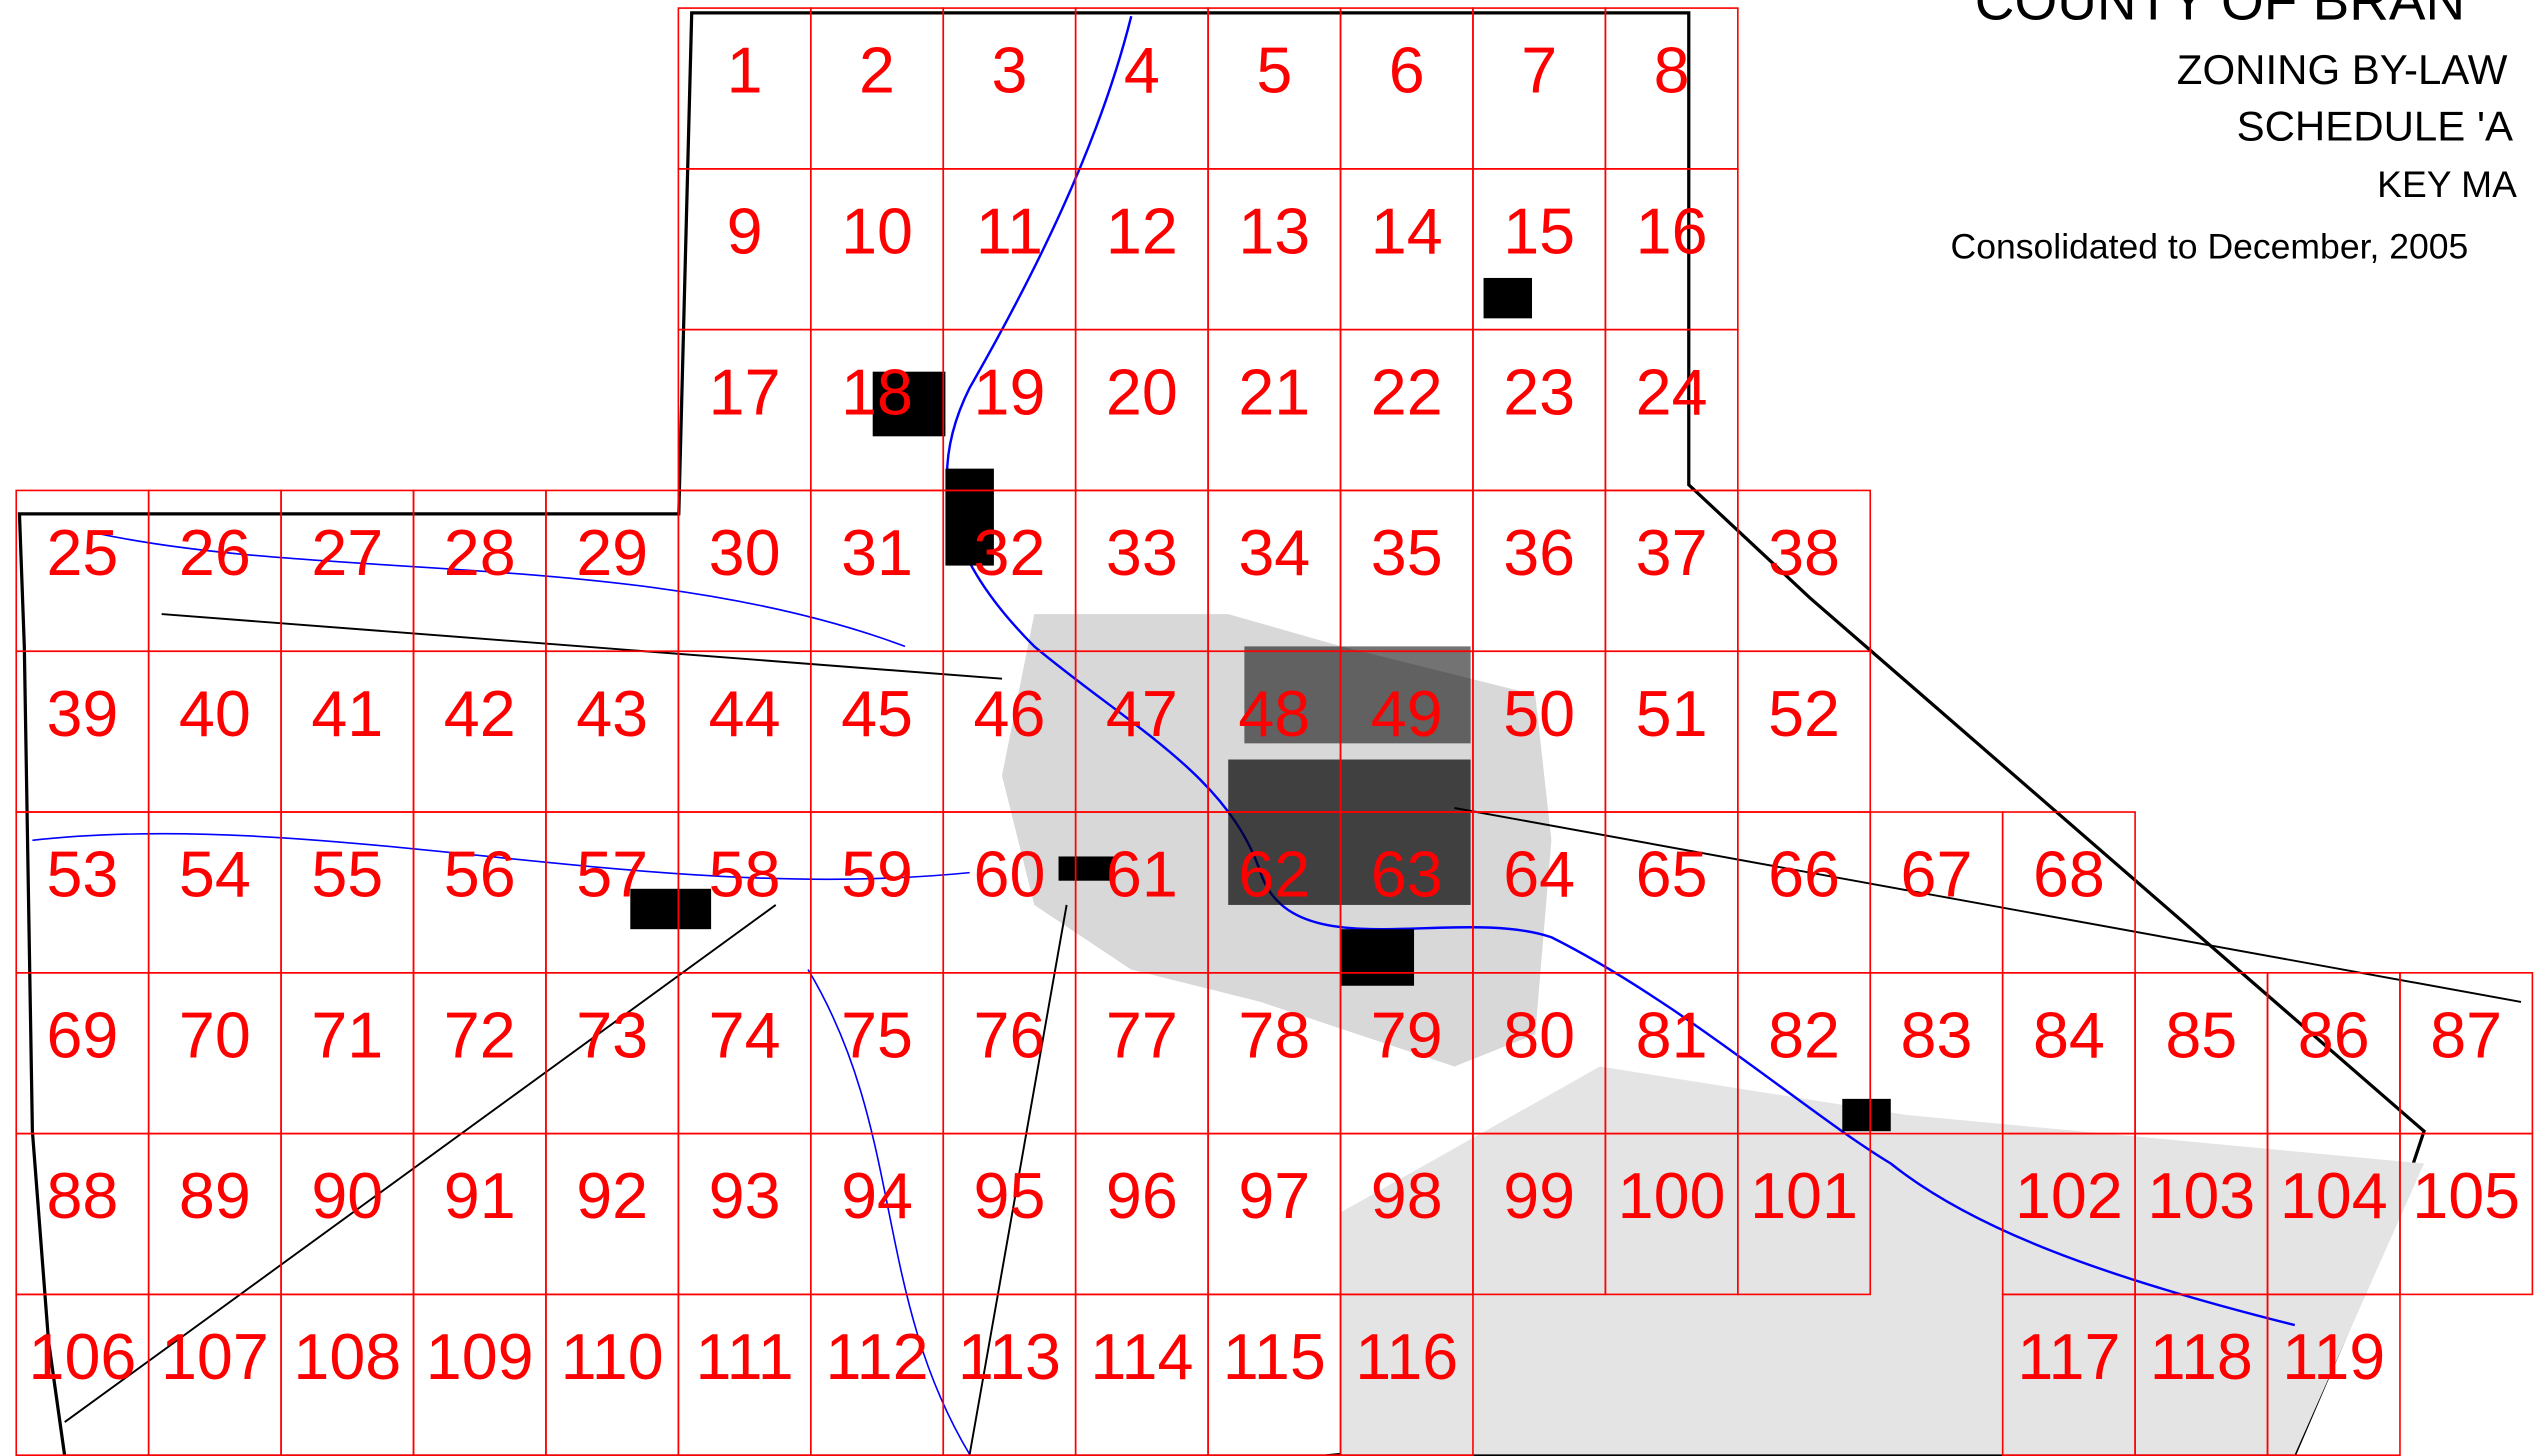 This screenshot has height=1456, width=2534. Describe the element at coordinates (1406, 1356) in the screenshot. I see `sheet-label: 116` at that location.